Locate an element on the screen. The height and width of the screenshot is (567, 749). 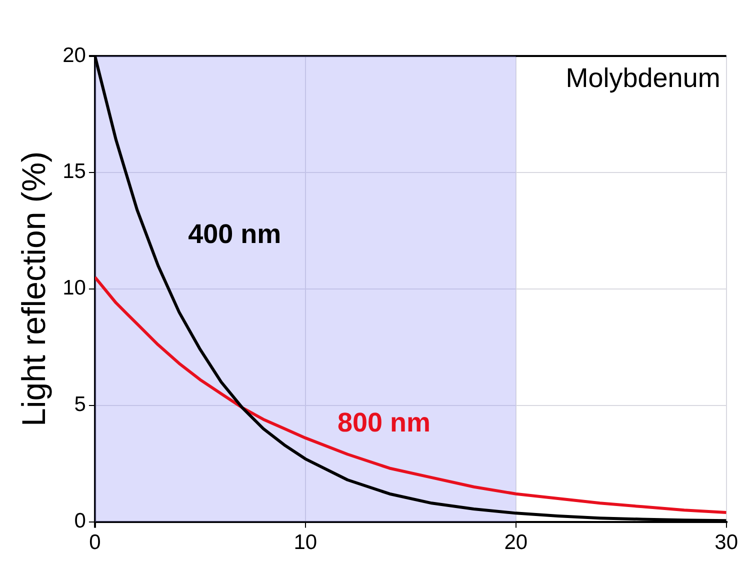
x-tick-label: 10 is located at coordinates (306, 542).